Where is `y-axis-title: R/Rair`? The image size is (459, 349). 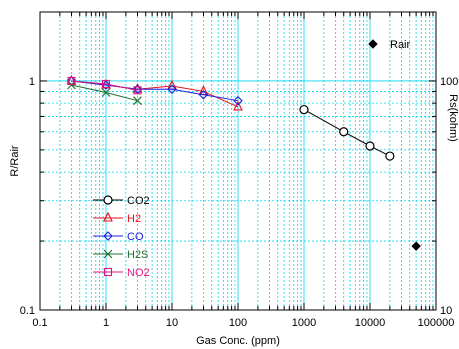 y-axis-title: R/Rair is located at coordinates (15, 161).